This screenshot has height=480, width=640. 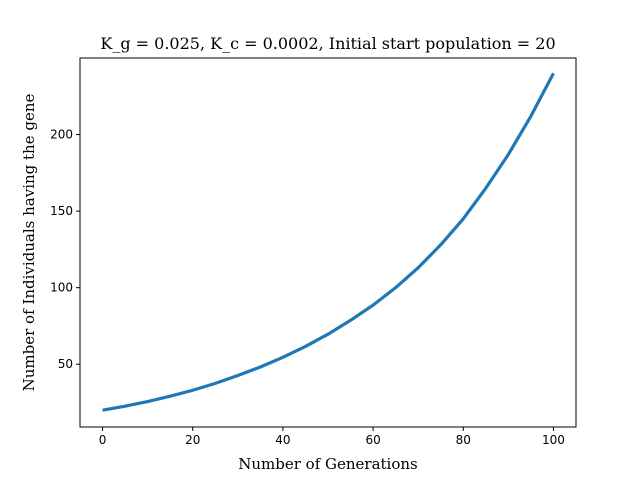 I want to click on x-tick-label: 100, so click(x=553, y=440).